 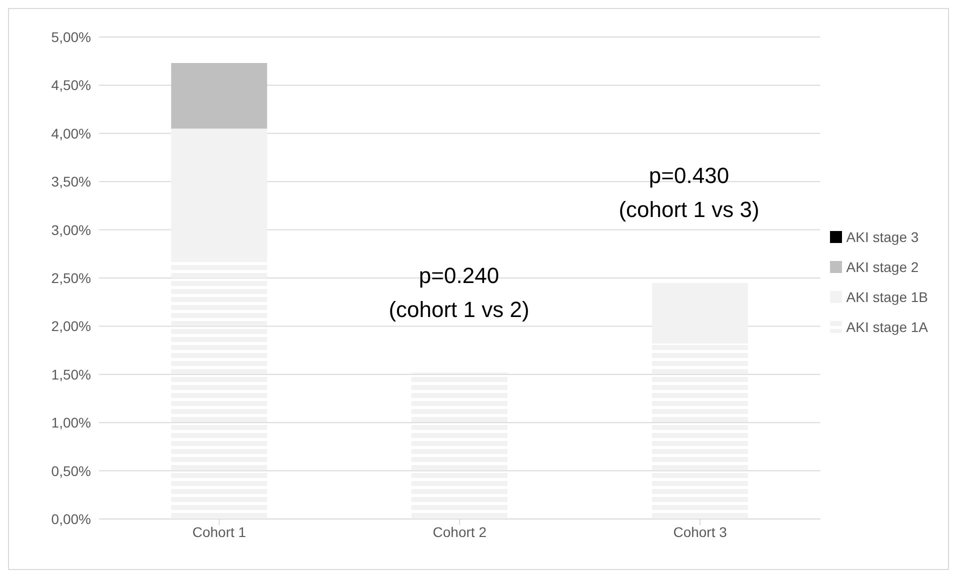 What do you see at coordinates (219, 532) in the screenshot?
I see `x-tick-label: Cohort 1` at bounding box center [219, 532].